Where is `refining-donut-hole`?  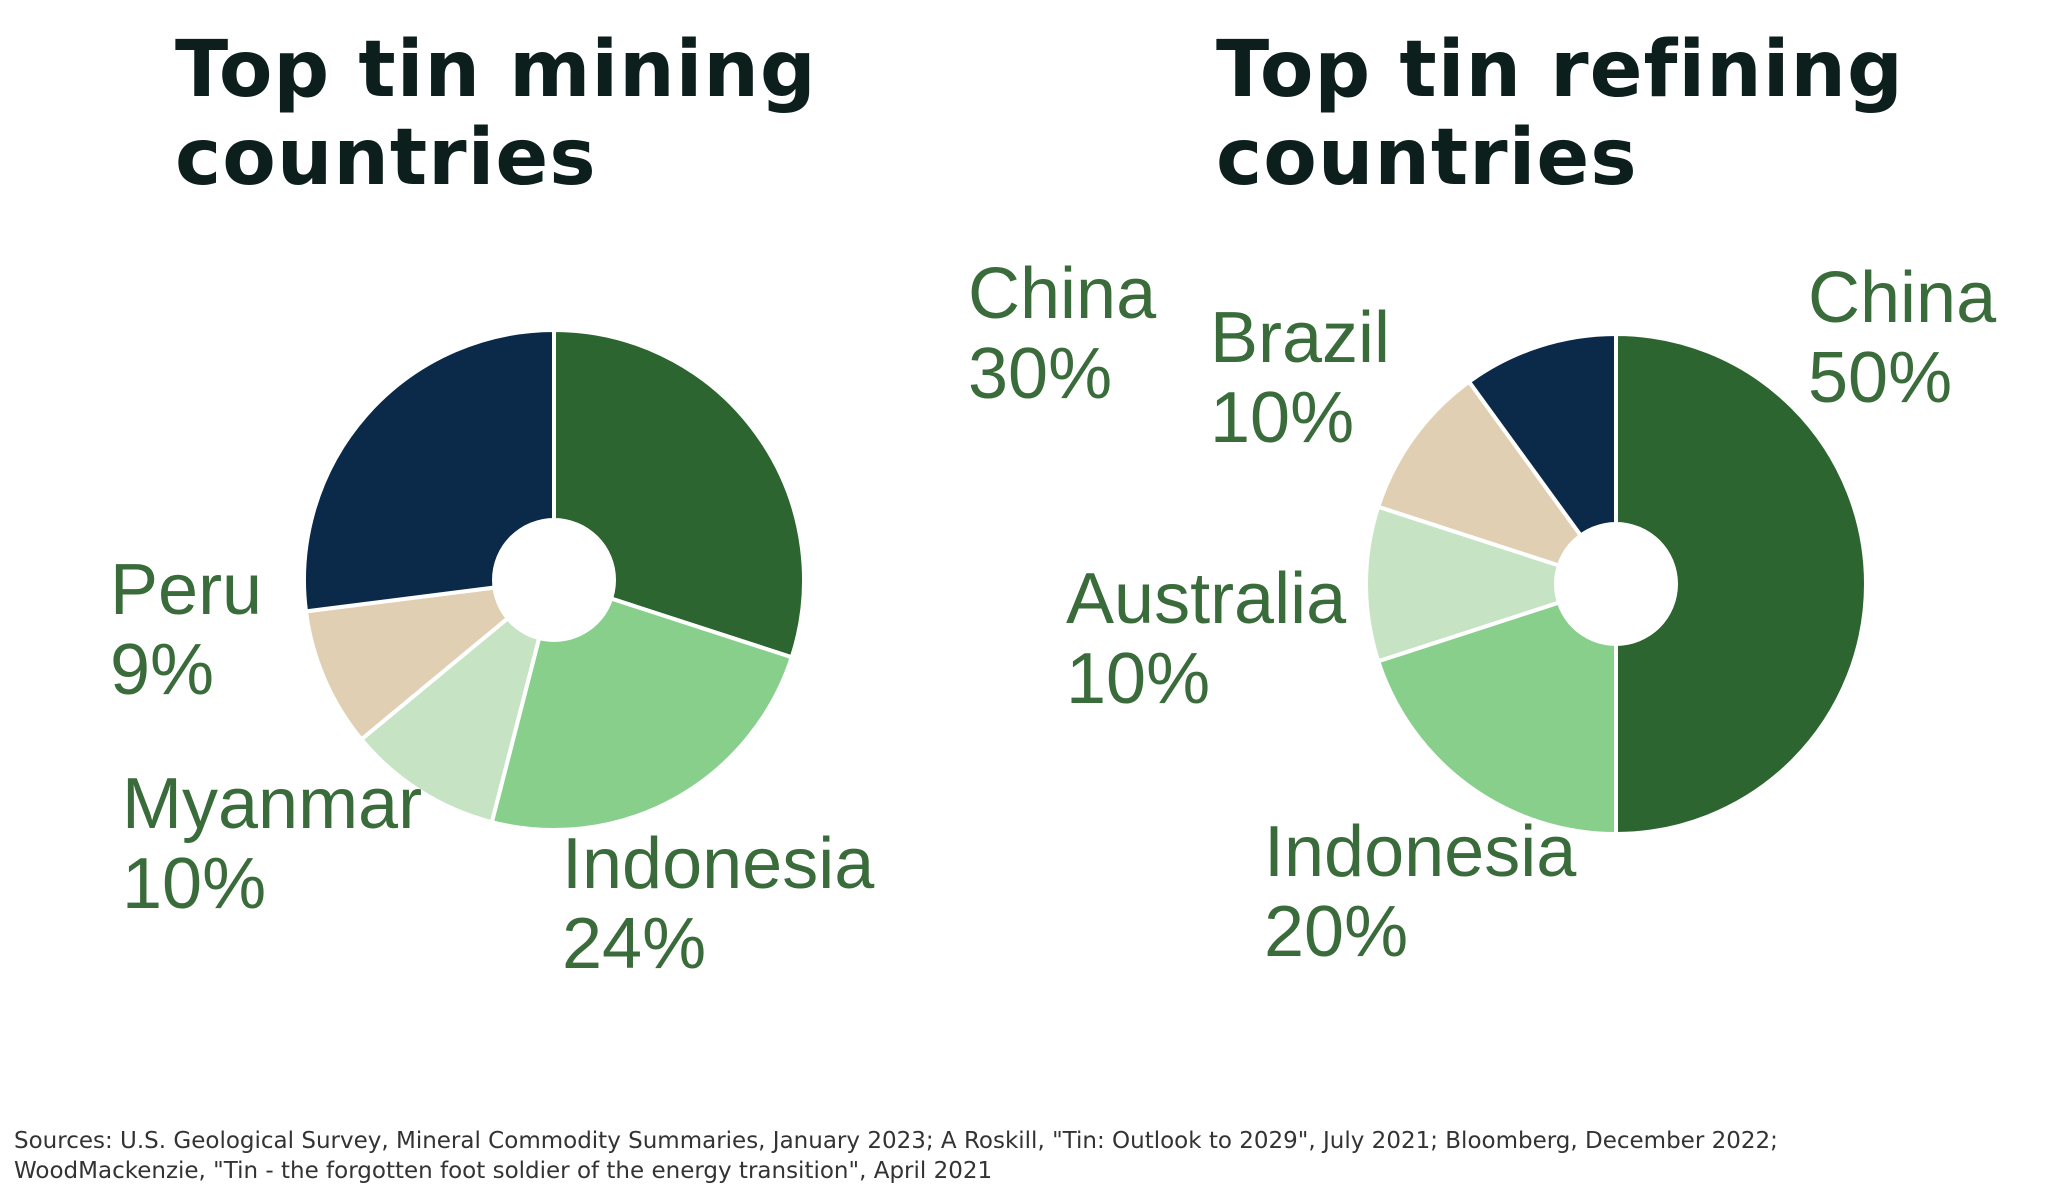 refining-donut-hole is located at coordinates (1616, 584).